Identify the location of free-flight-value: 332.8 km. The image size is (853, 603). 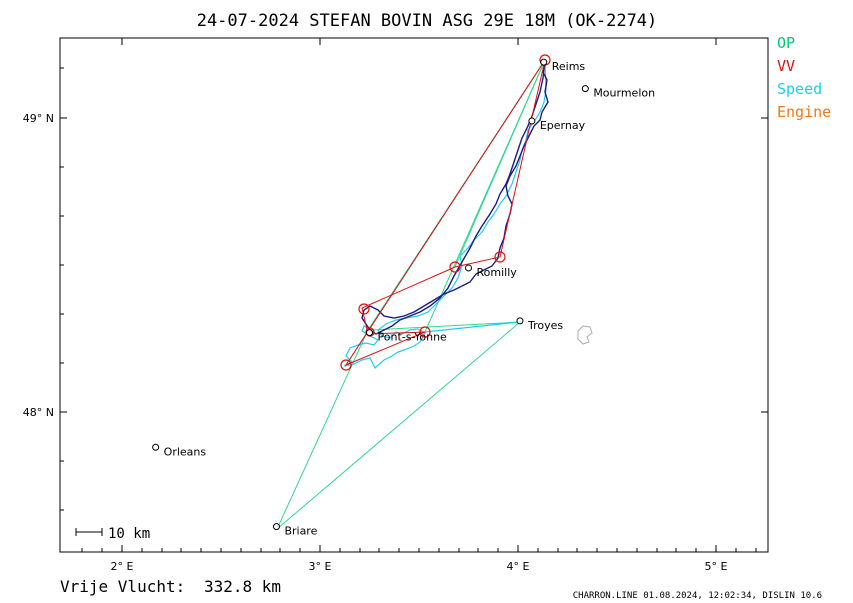
(242, 586).